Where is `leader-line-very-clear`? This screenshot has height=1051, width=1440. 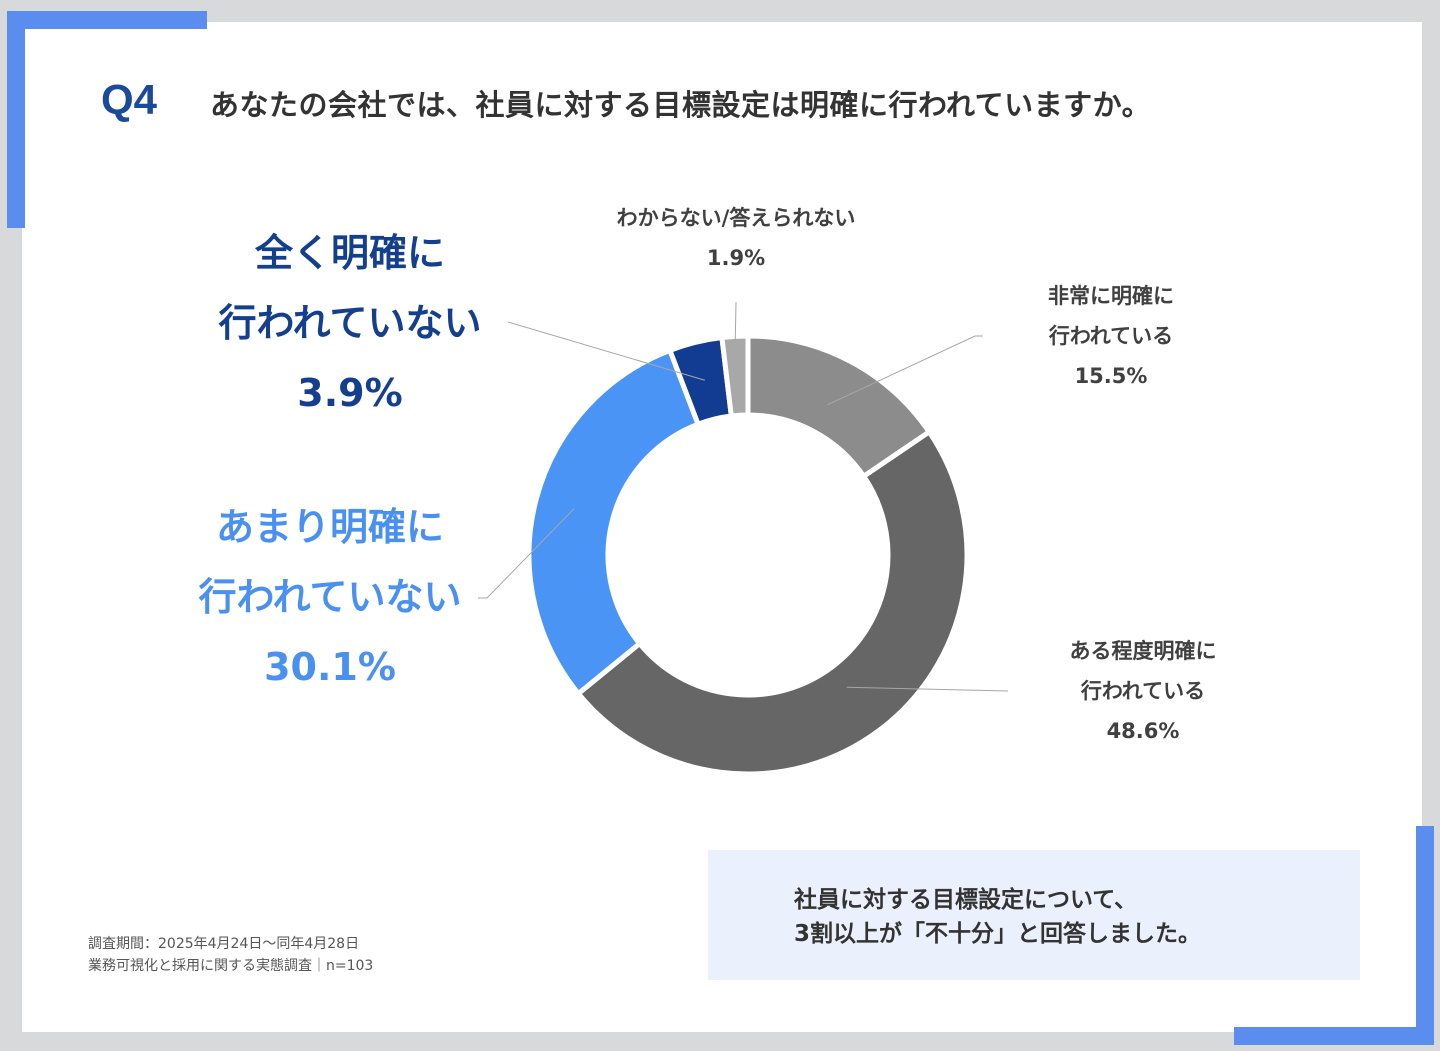 leader-line-very-clear is located at coordinates (905, 370).